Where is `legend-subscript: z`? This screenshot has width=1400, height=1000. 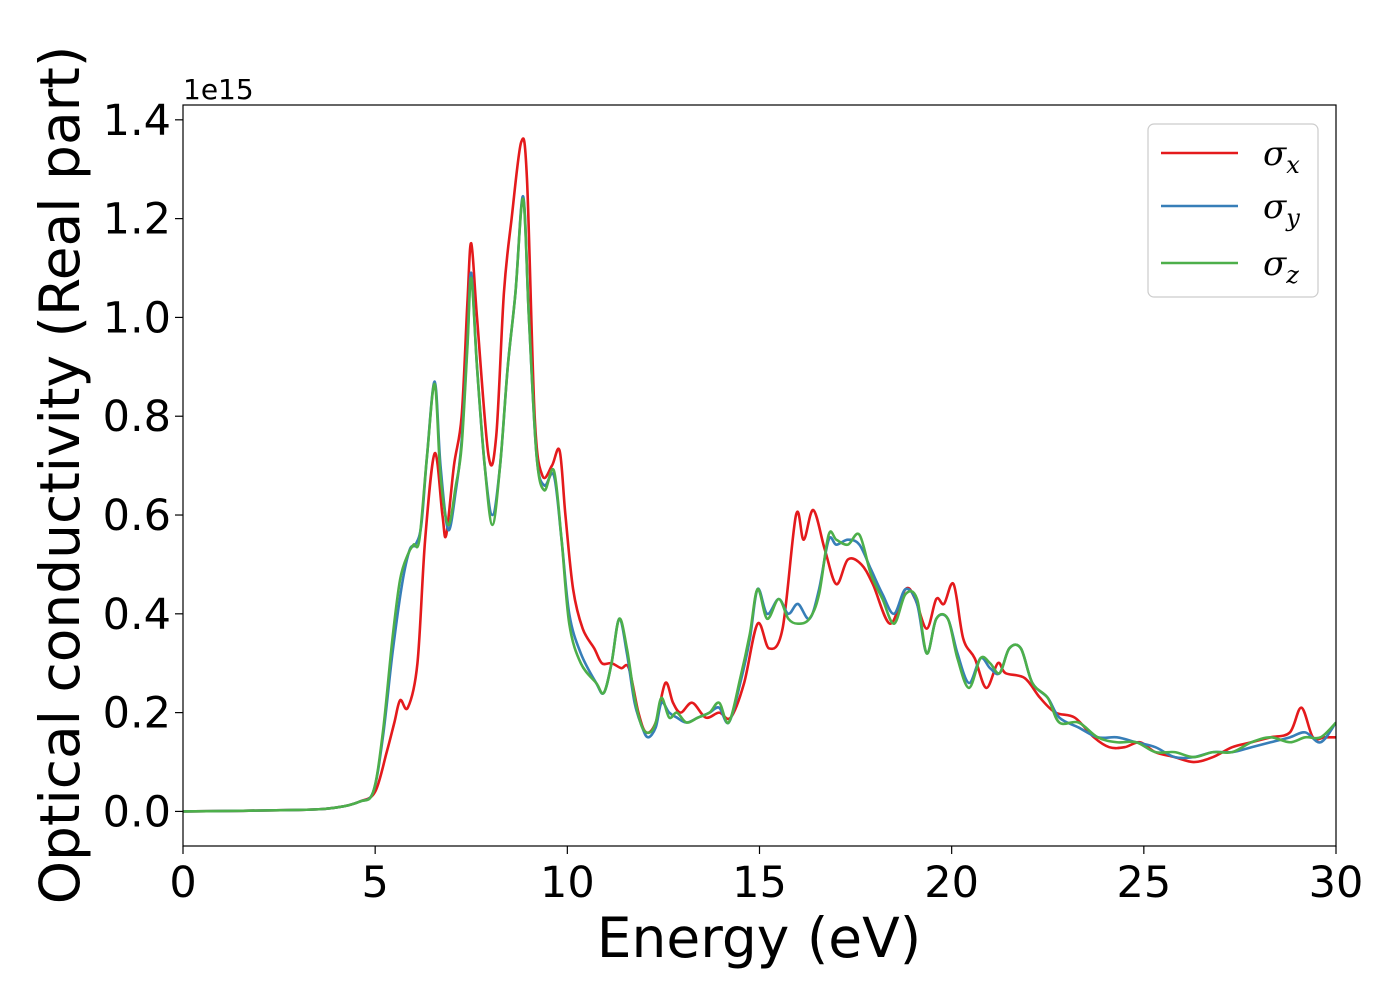
legend-subscript: z is located at coordinates (1292, 275).